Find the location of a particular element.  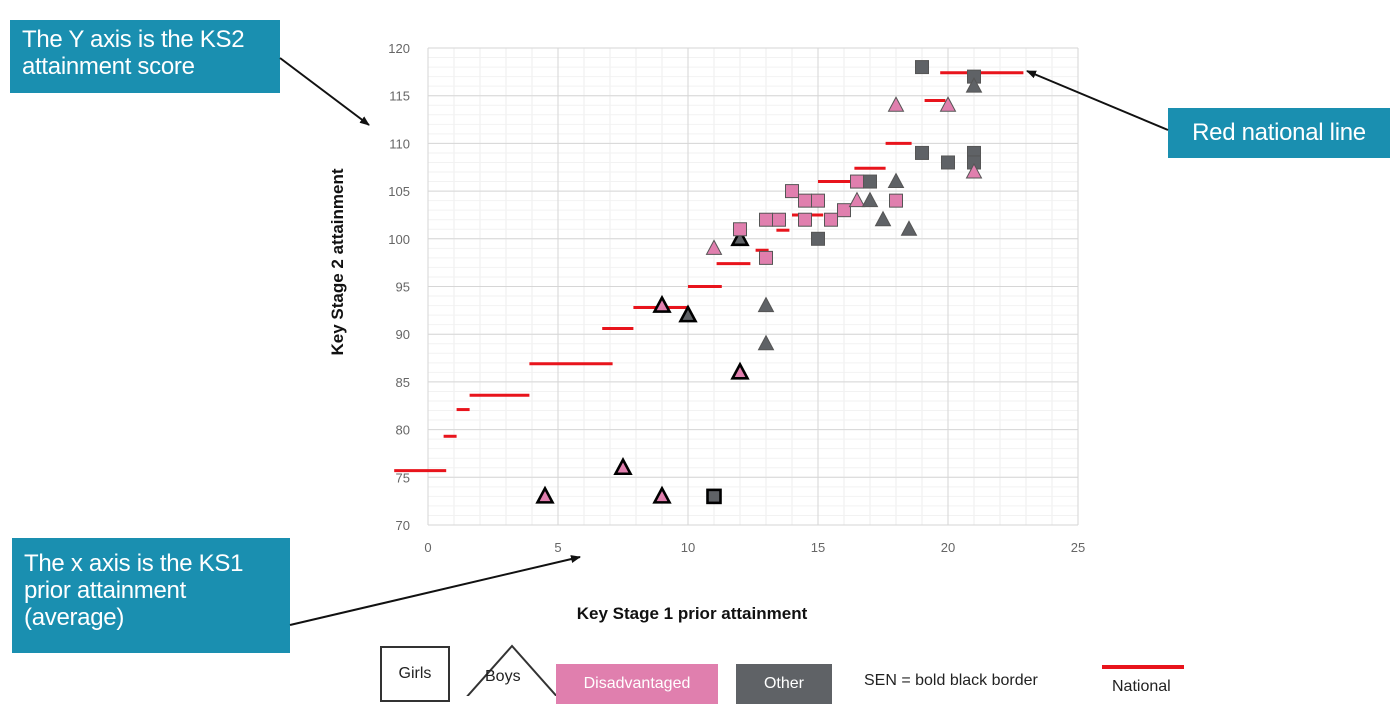

y-tick-label: 95 is located at coordinates (403, 287).